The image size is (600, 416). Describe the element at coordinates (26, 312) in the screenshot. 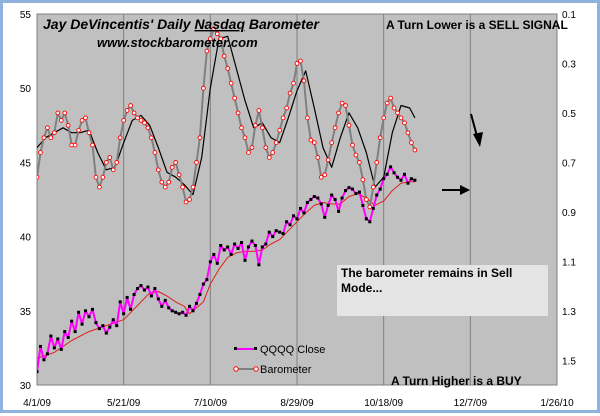

I see `y-left-tick-label: 35` at that location.